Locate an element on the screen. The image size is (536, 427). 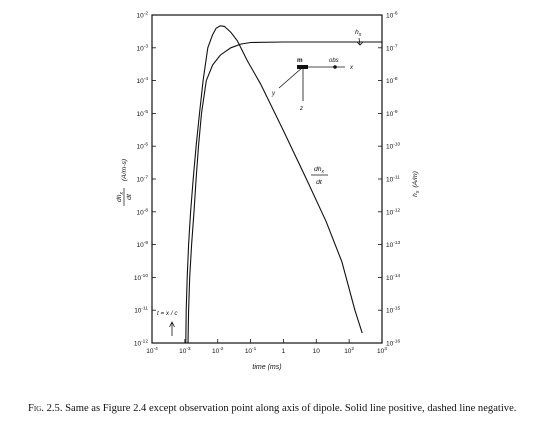
caption-lead: Fig. 2.5. is located at coordinates (45, 408).